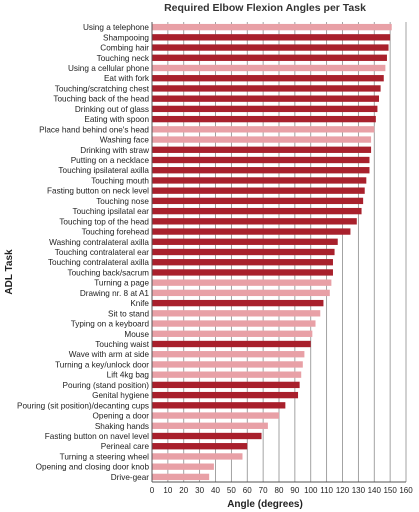 This screenshot has height=512, width=419. I want to click on x-tick-label: 10, so click(167, 490).